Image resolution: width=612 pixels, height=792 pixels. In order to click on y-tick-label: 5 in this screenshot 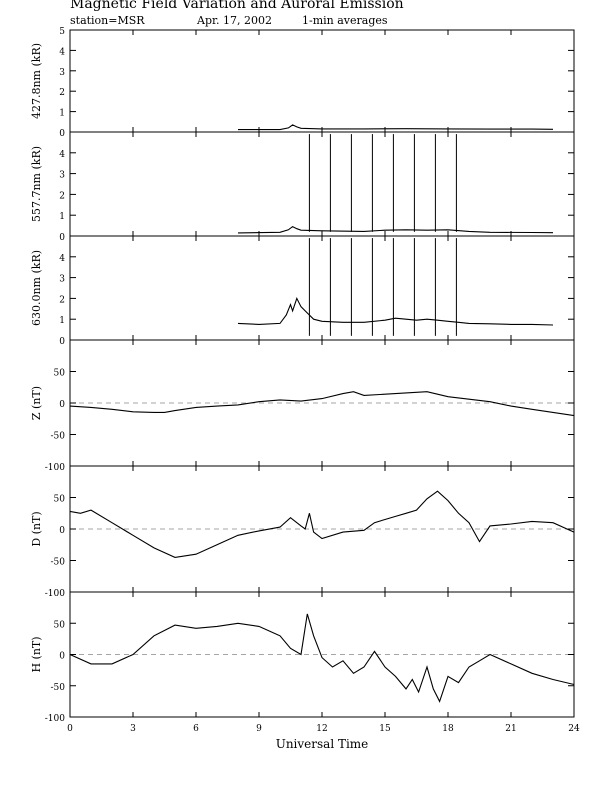, I will do `click(62, 32)`.